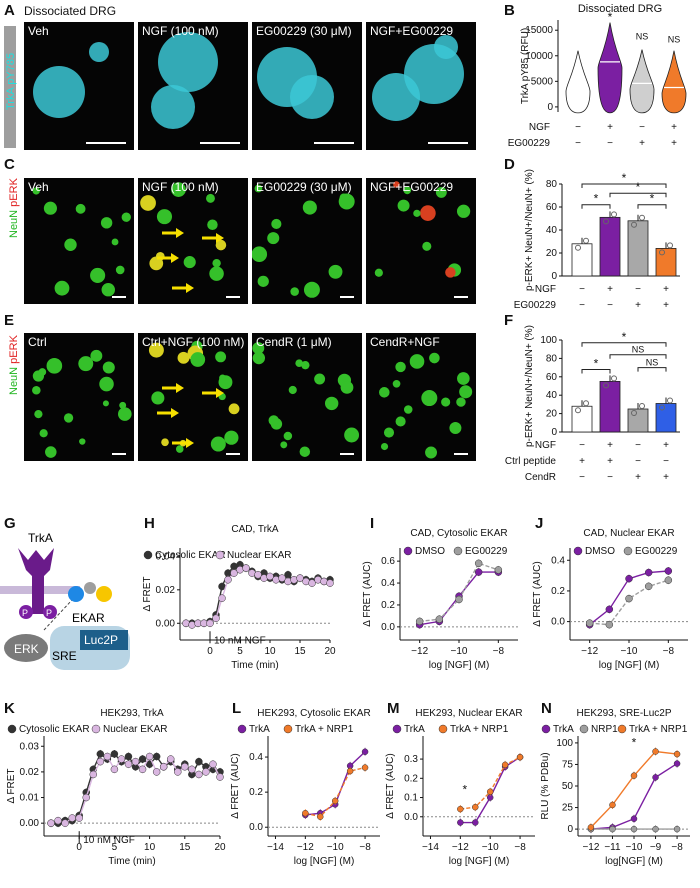 The image size is (700, 888). Describe the element at coordinates (30, 823) in the screenshot. I see `y-tick-label: 0.00` at that location.